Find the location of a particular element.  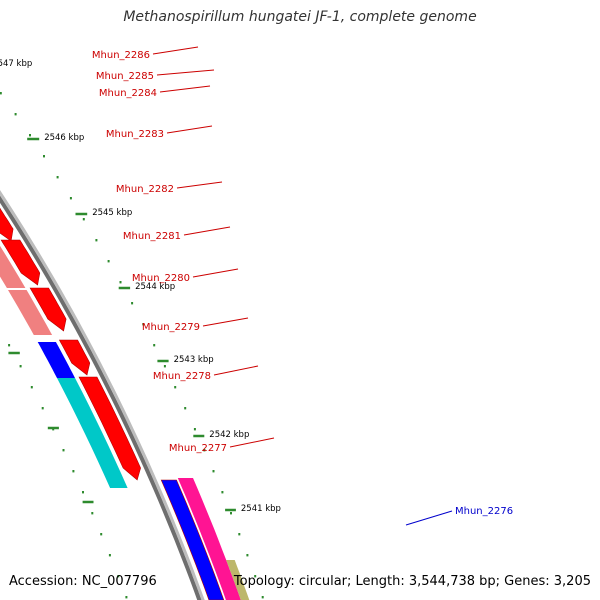

kbp-tick-label: 2547 kbp is located at coordinates (16, 64).